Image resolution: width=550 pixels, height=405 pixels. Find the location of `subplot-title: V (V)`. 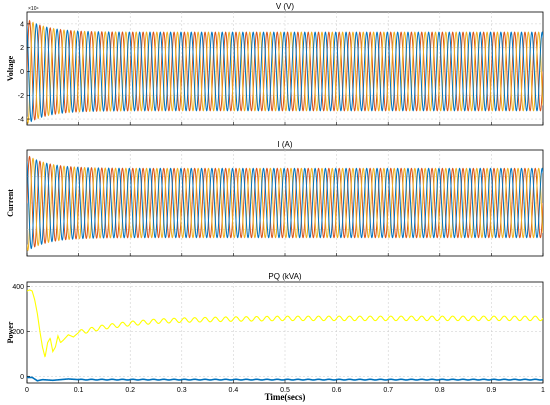

subplot-title: V (V) is located at coordinates (285, 6).